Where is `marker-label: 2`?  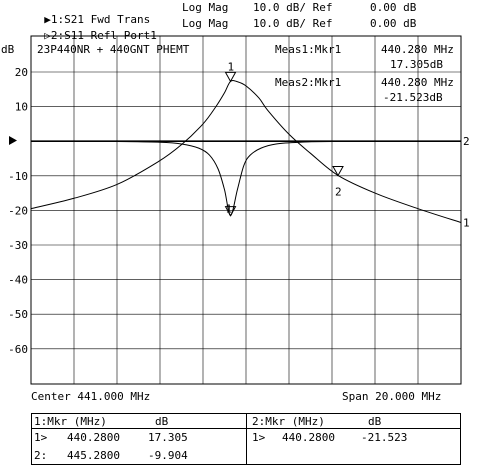
marker-label: 2 is located at coordinates (338, 191).